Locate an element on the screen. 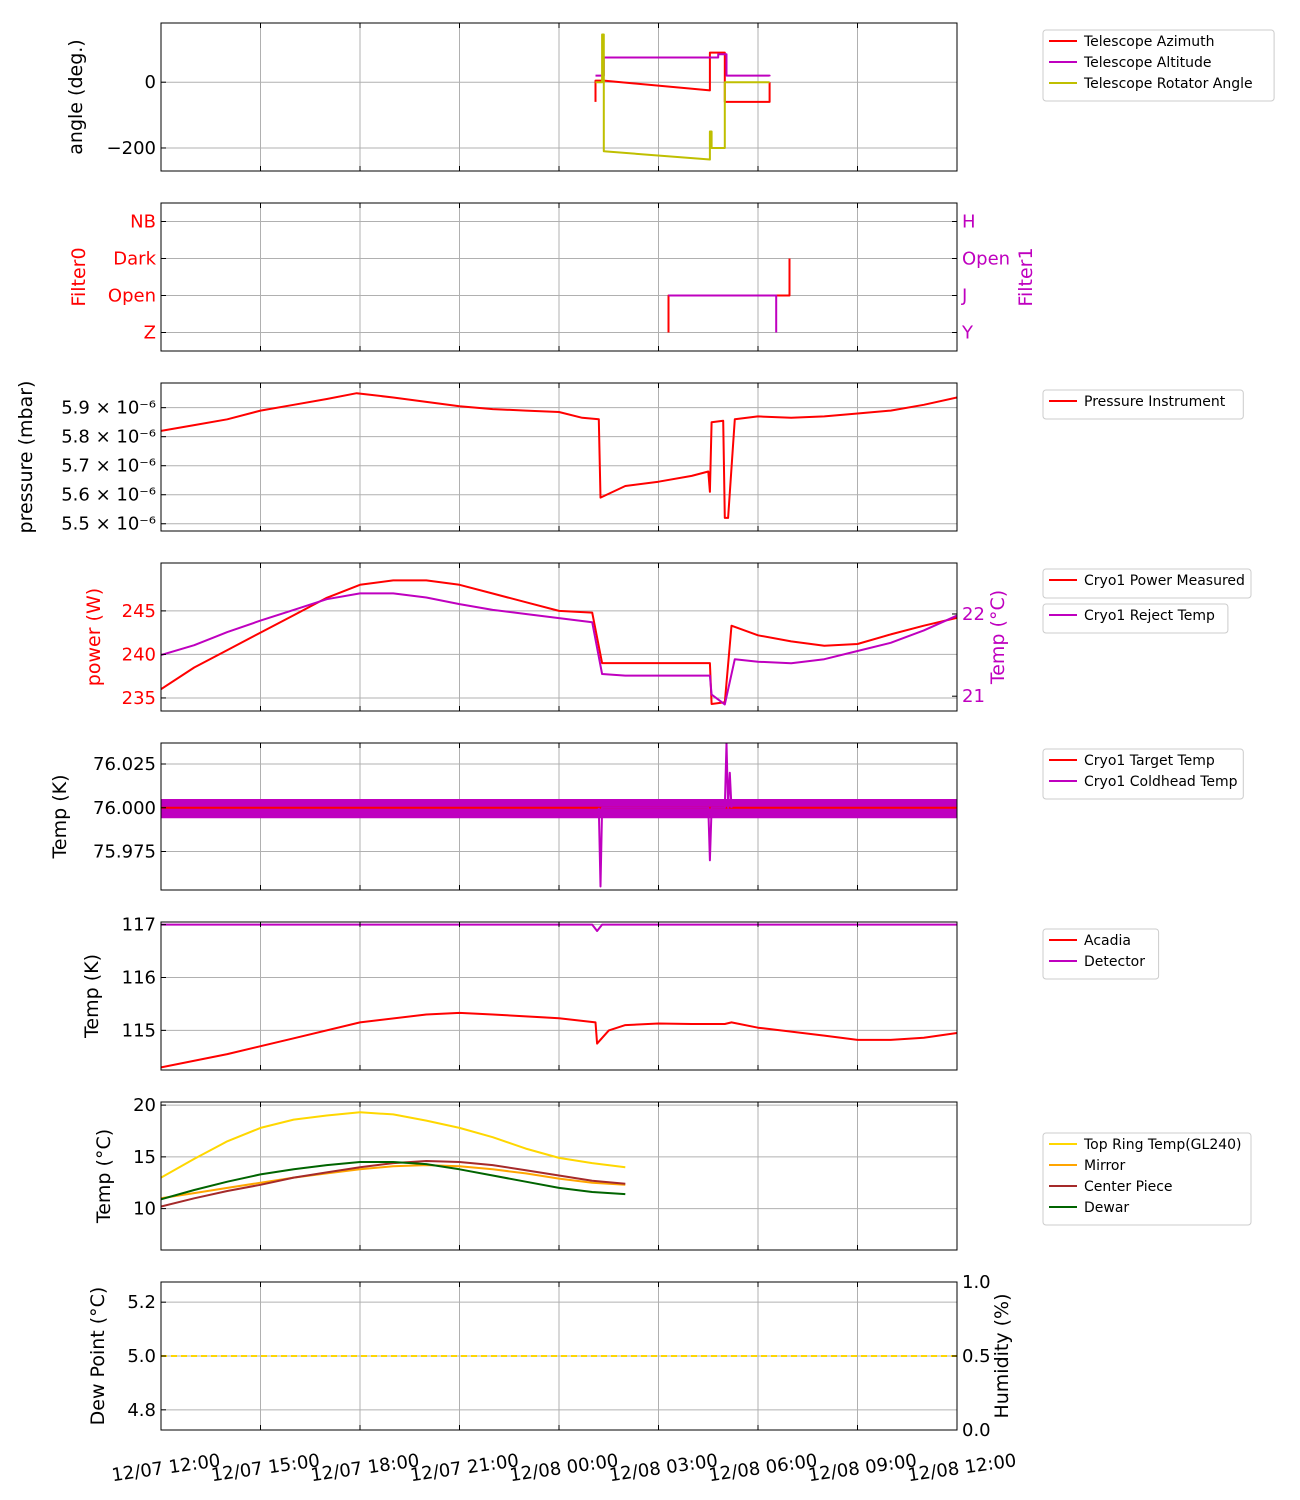  y-tick-label: NB is located at coordinates (143, 222).